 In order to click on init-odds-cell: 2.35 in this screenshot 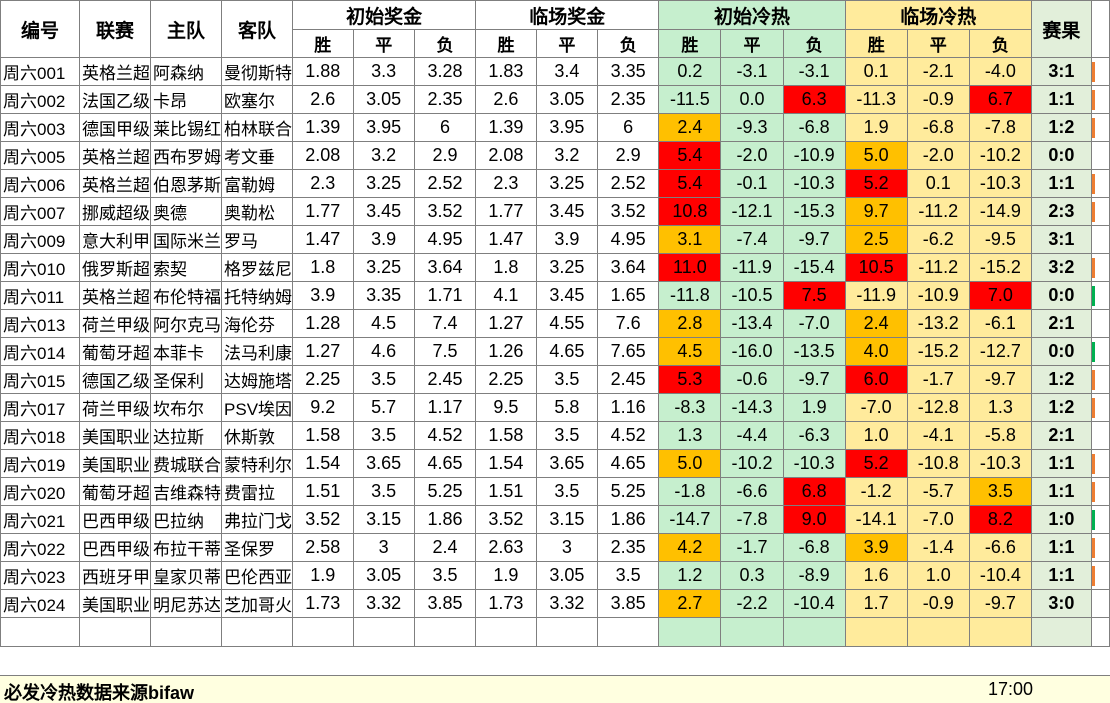, I will do `click(445, 99)`.